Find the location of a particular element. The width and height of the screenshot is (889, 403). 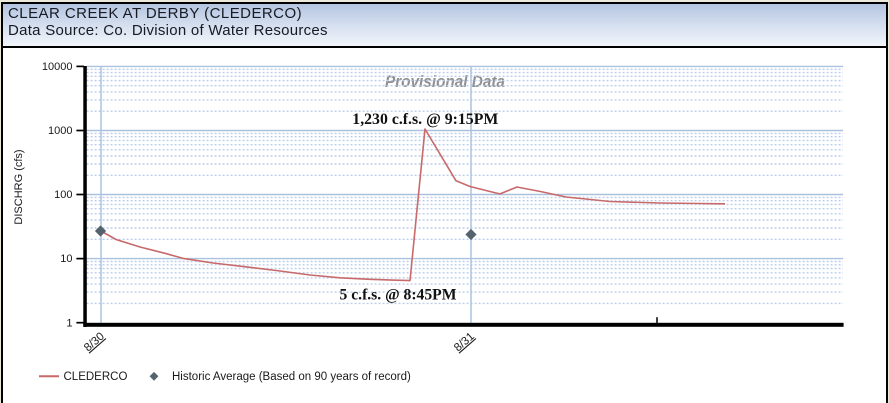

svg-text: 100 is located at coordinates (63, 195).